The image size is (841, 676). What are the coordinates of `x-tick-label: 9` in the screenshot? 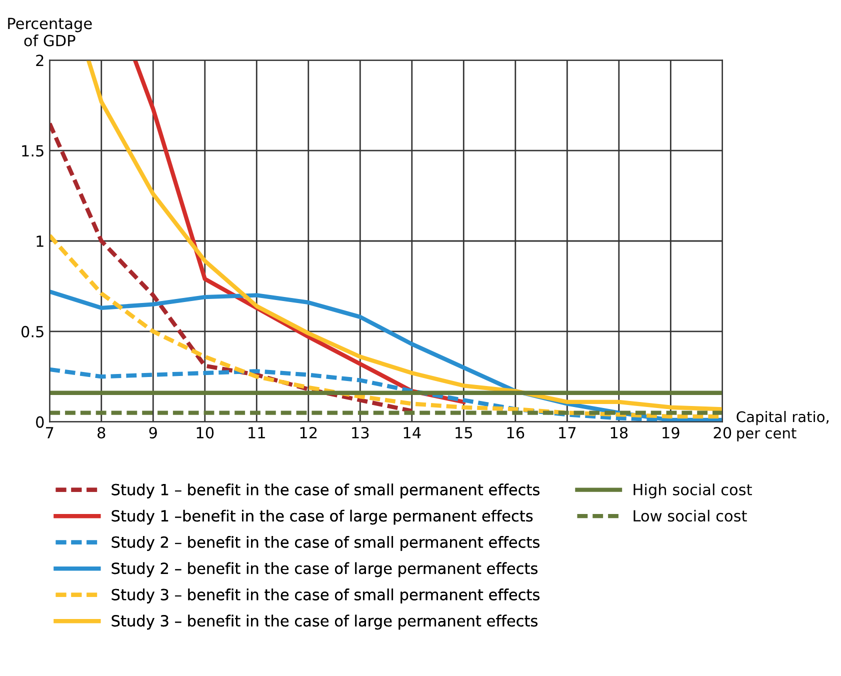 It's located at (153, 432).